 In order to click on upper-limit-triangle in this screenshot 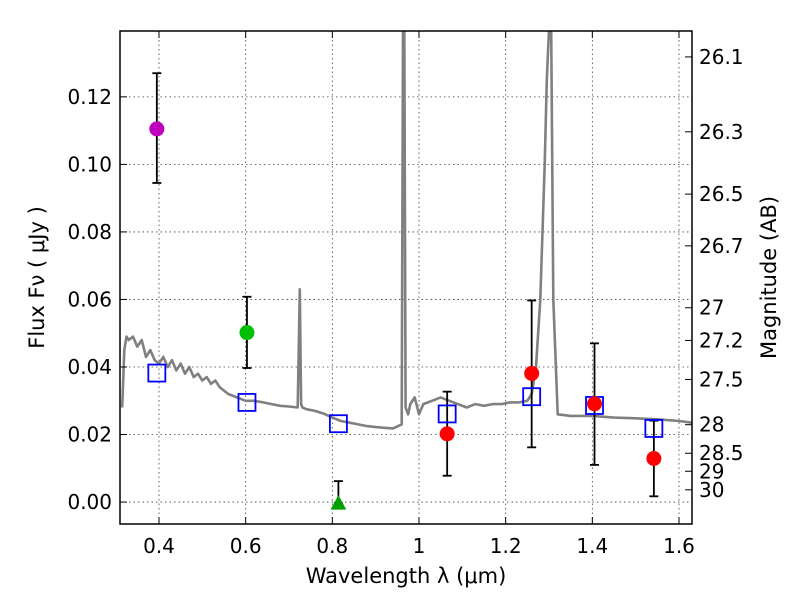, I will do `click(338, 502)`.